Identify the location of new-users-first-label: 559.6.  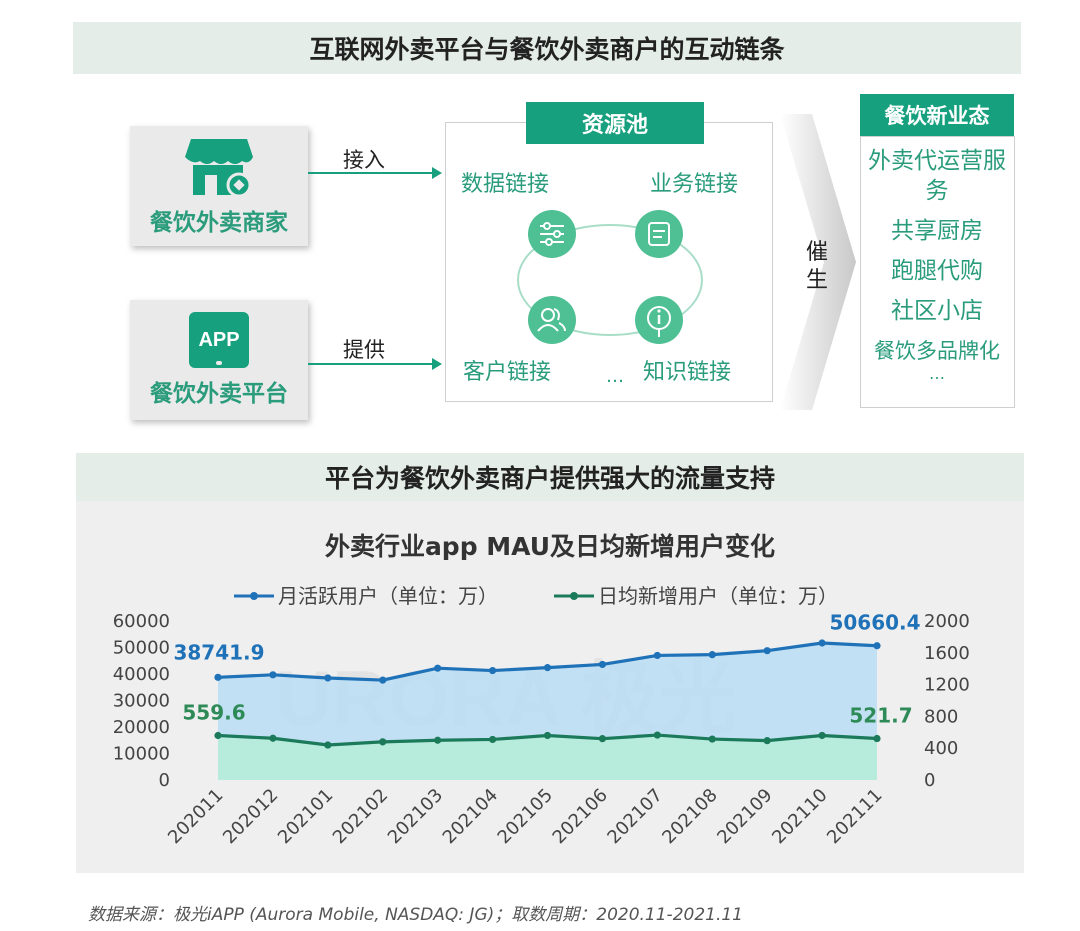
(213, 713).